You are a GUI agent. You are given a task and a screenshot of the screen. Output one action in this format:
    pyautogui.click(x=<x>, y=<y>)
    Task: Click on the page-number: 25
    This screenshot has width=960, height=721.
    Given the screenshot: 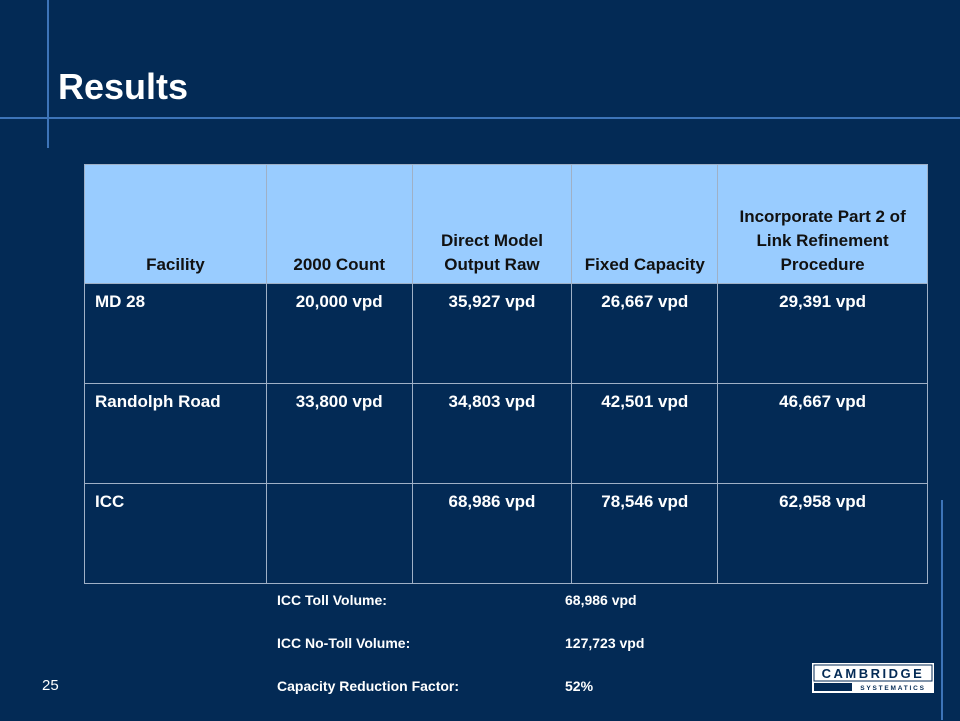 What is the action you would take?
    pyautogui.click(x=50, y=685)
    